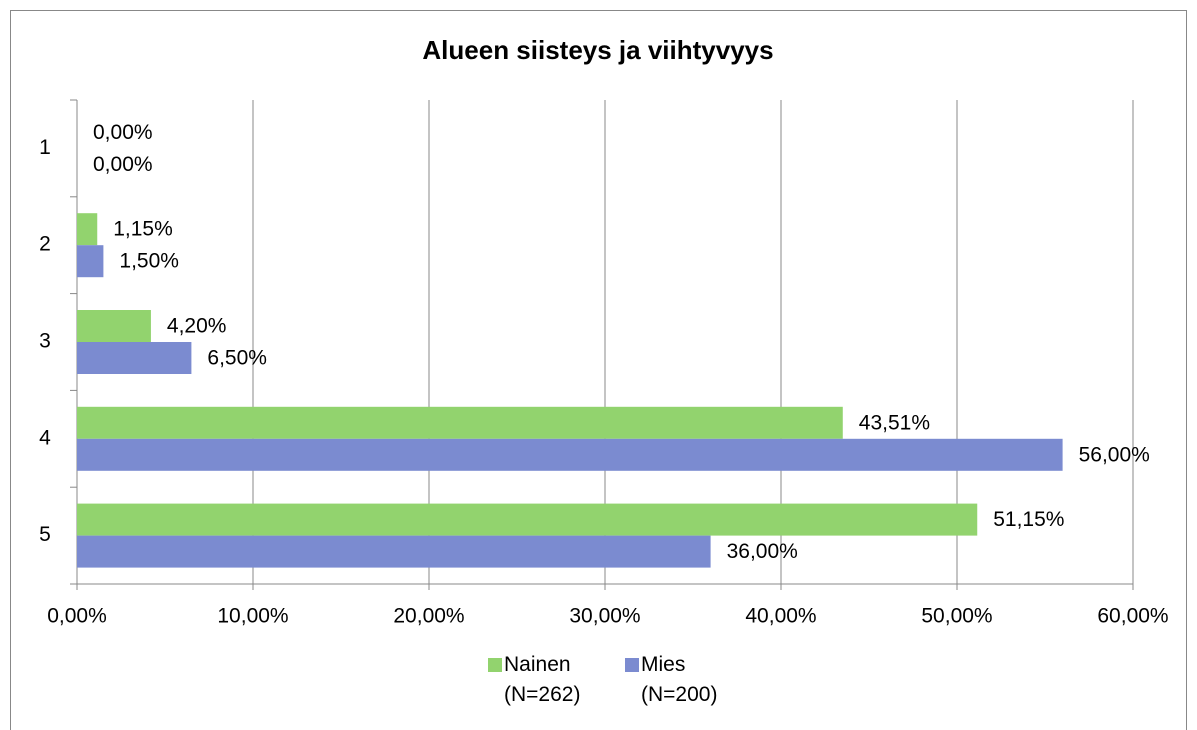  I want to click on x-tick-label: 40,00%, so click(780, 616).